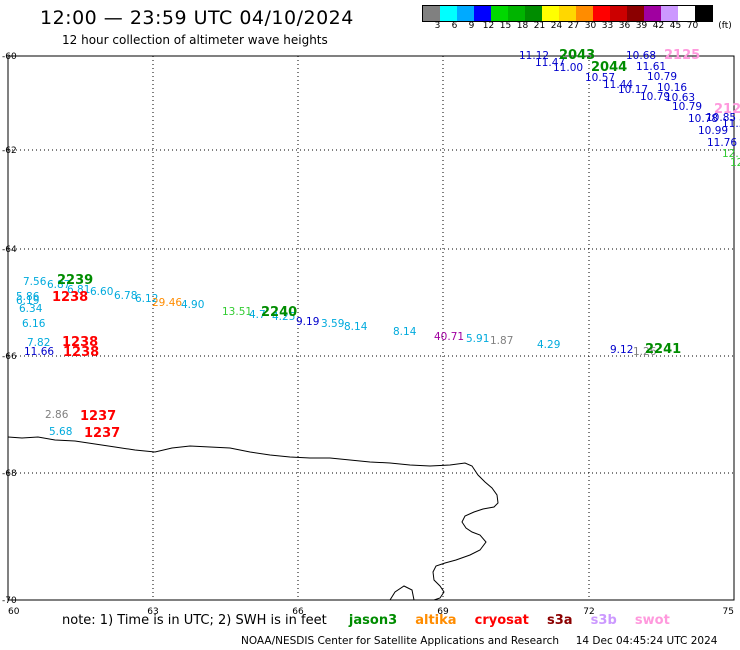 The height and width of the screenshot is (650, 740). What do you see at coordinates (600, 78) in the screenshot?
I see `wave-height-value: 10.57` at bounding box center [600, 78].